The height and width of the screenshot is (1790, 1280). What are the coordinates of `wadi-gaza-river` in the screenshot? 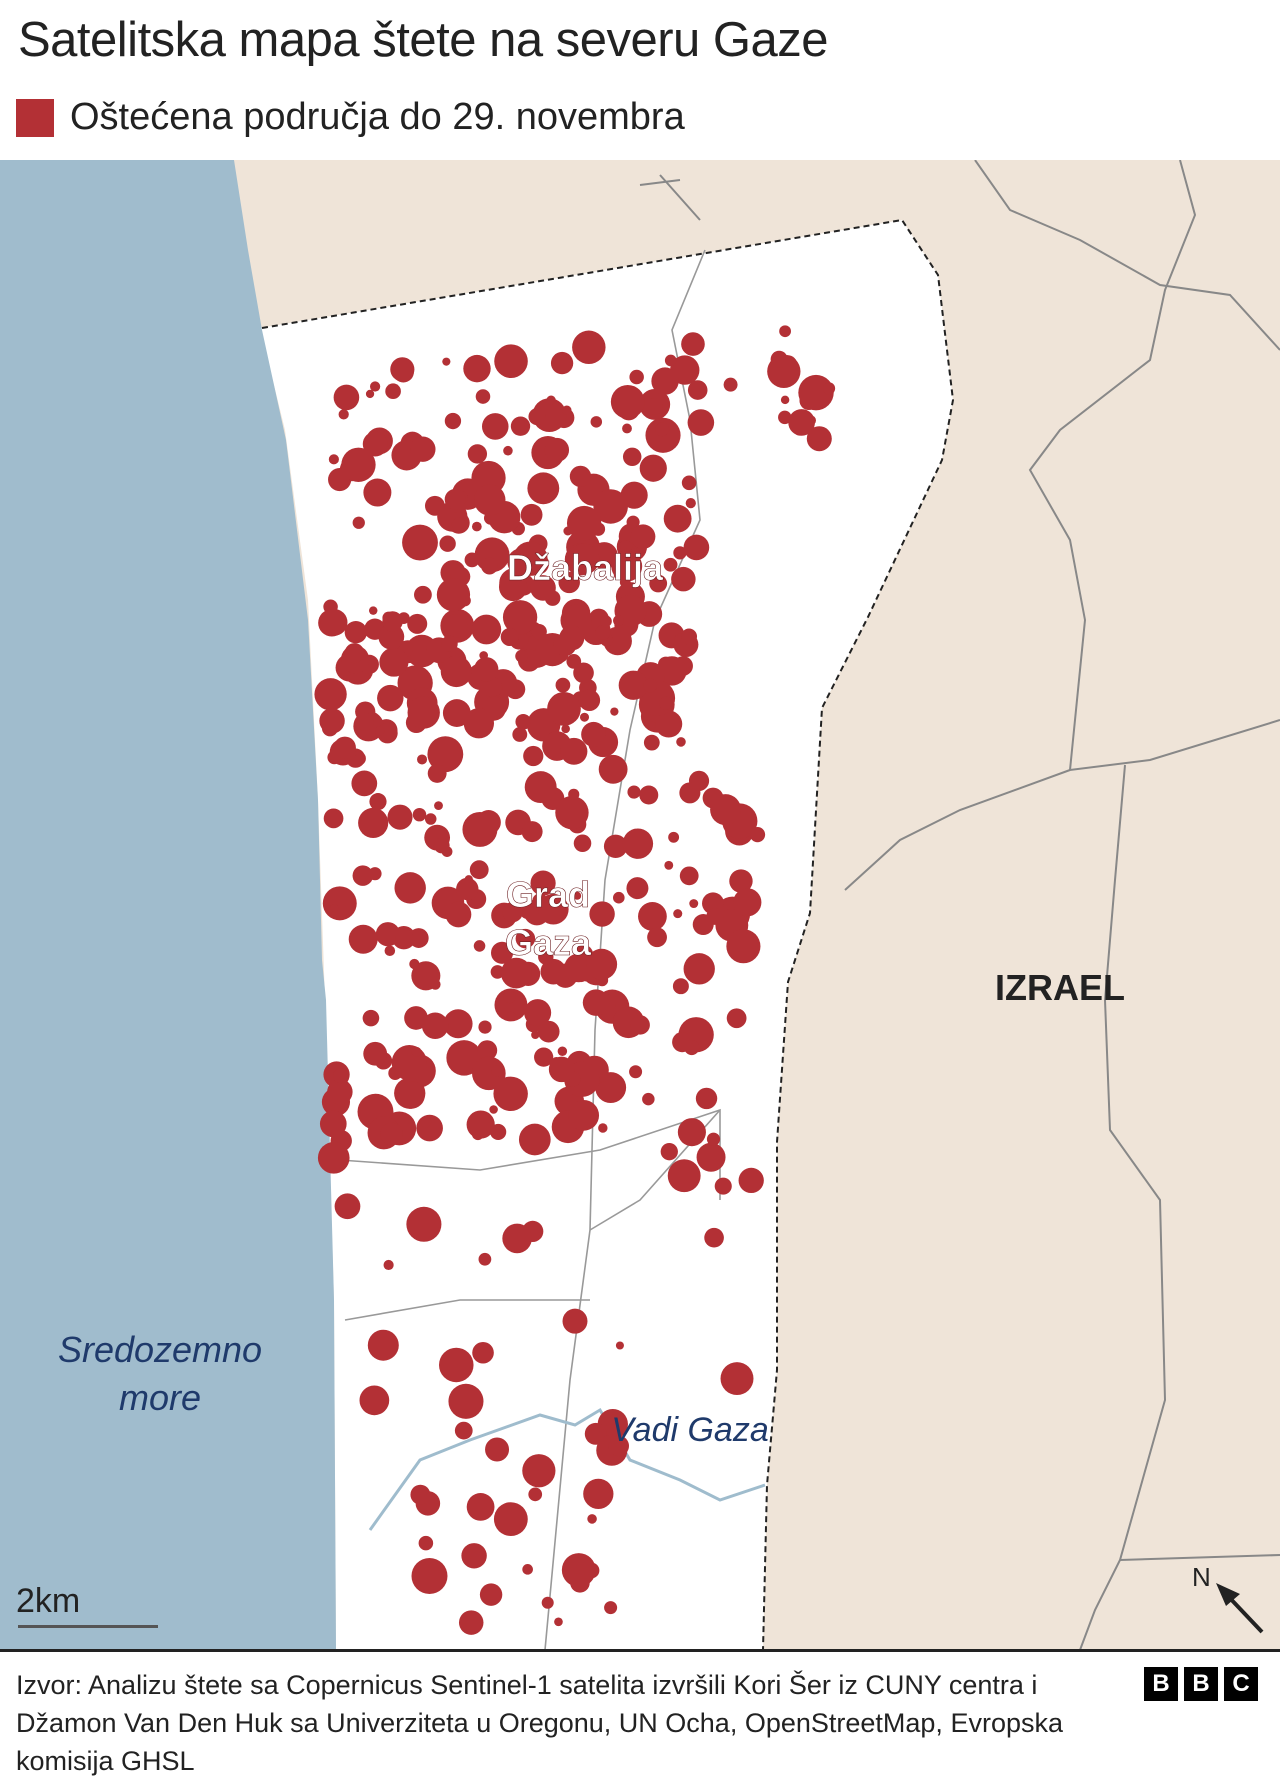 It's located at (567, 1469).